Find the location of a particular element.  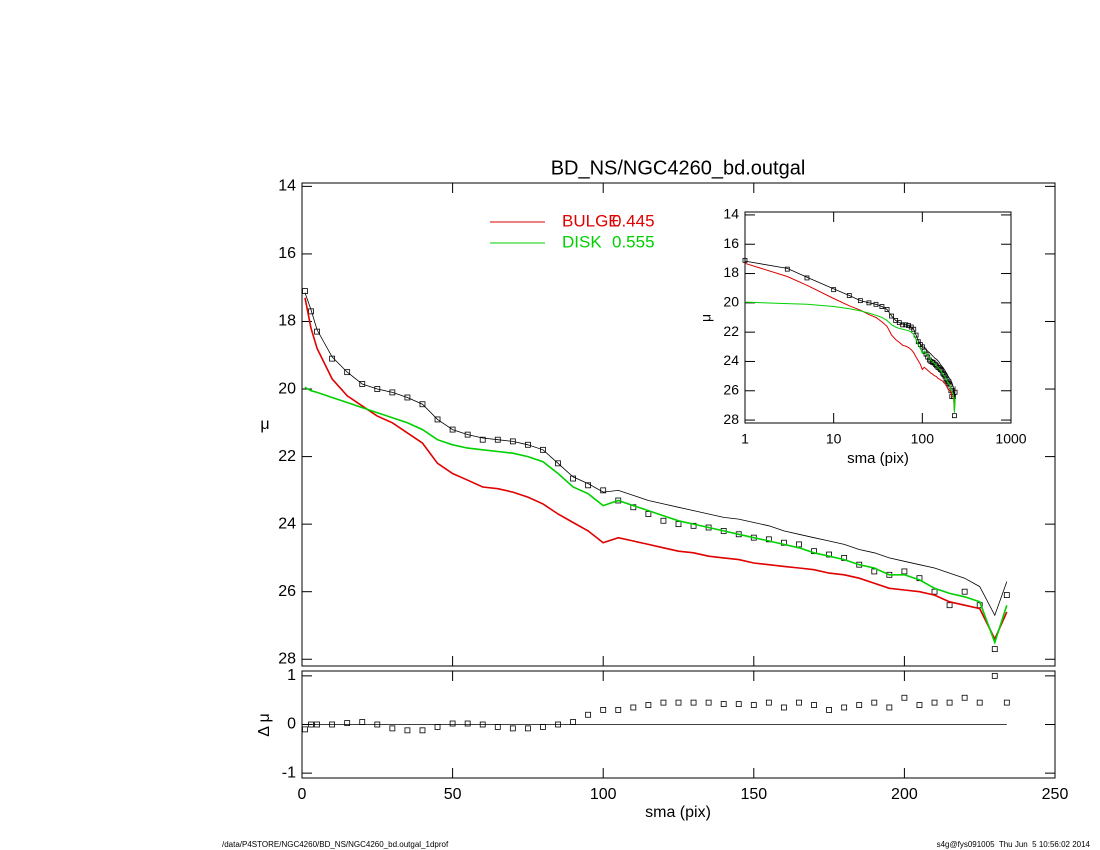

x-tick-label: 1 is located at coordinates (745, 439).